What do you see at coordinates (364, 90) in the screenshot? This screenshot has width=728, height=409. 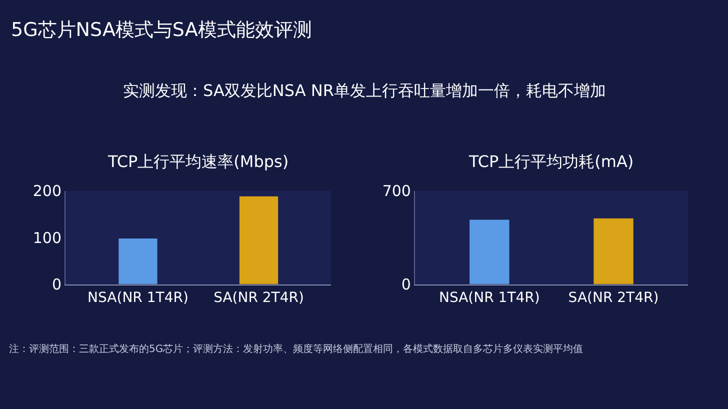 I see `text: 实测发现：SA双发比NSA NR单发上行吞吐量增加一倍，耗电不增加` at bounding box center [364, 90].